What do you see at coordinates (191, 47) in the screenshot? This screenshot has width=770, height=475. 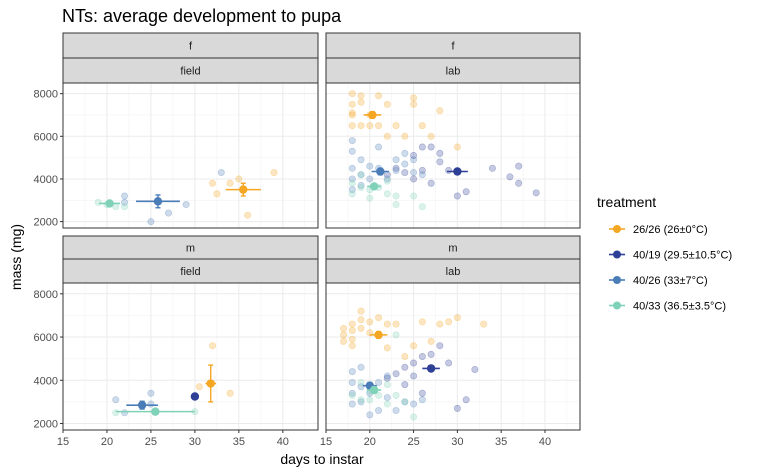 I see `facet-label-sex: f` at bounding box center [191, 47].